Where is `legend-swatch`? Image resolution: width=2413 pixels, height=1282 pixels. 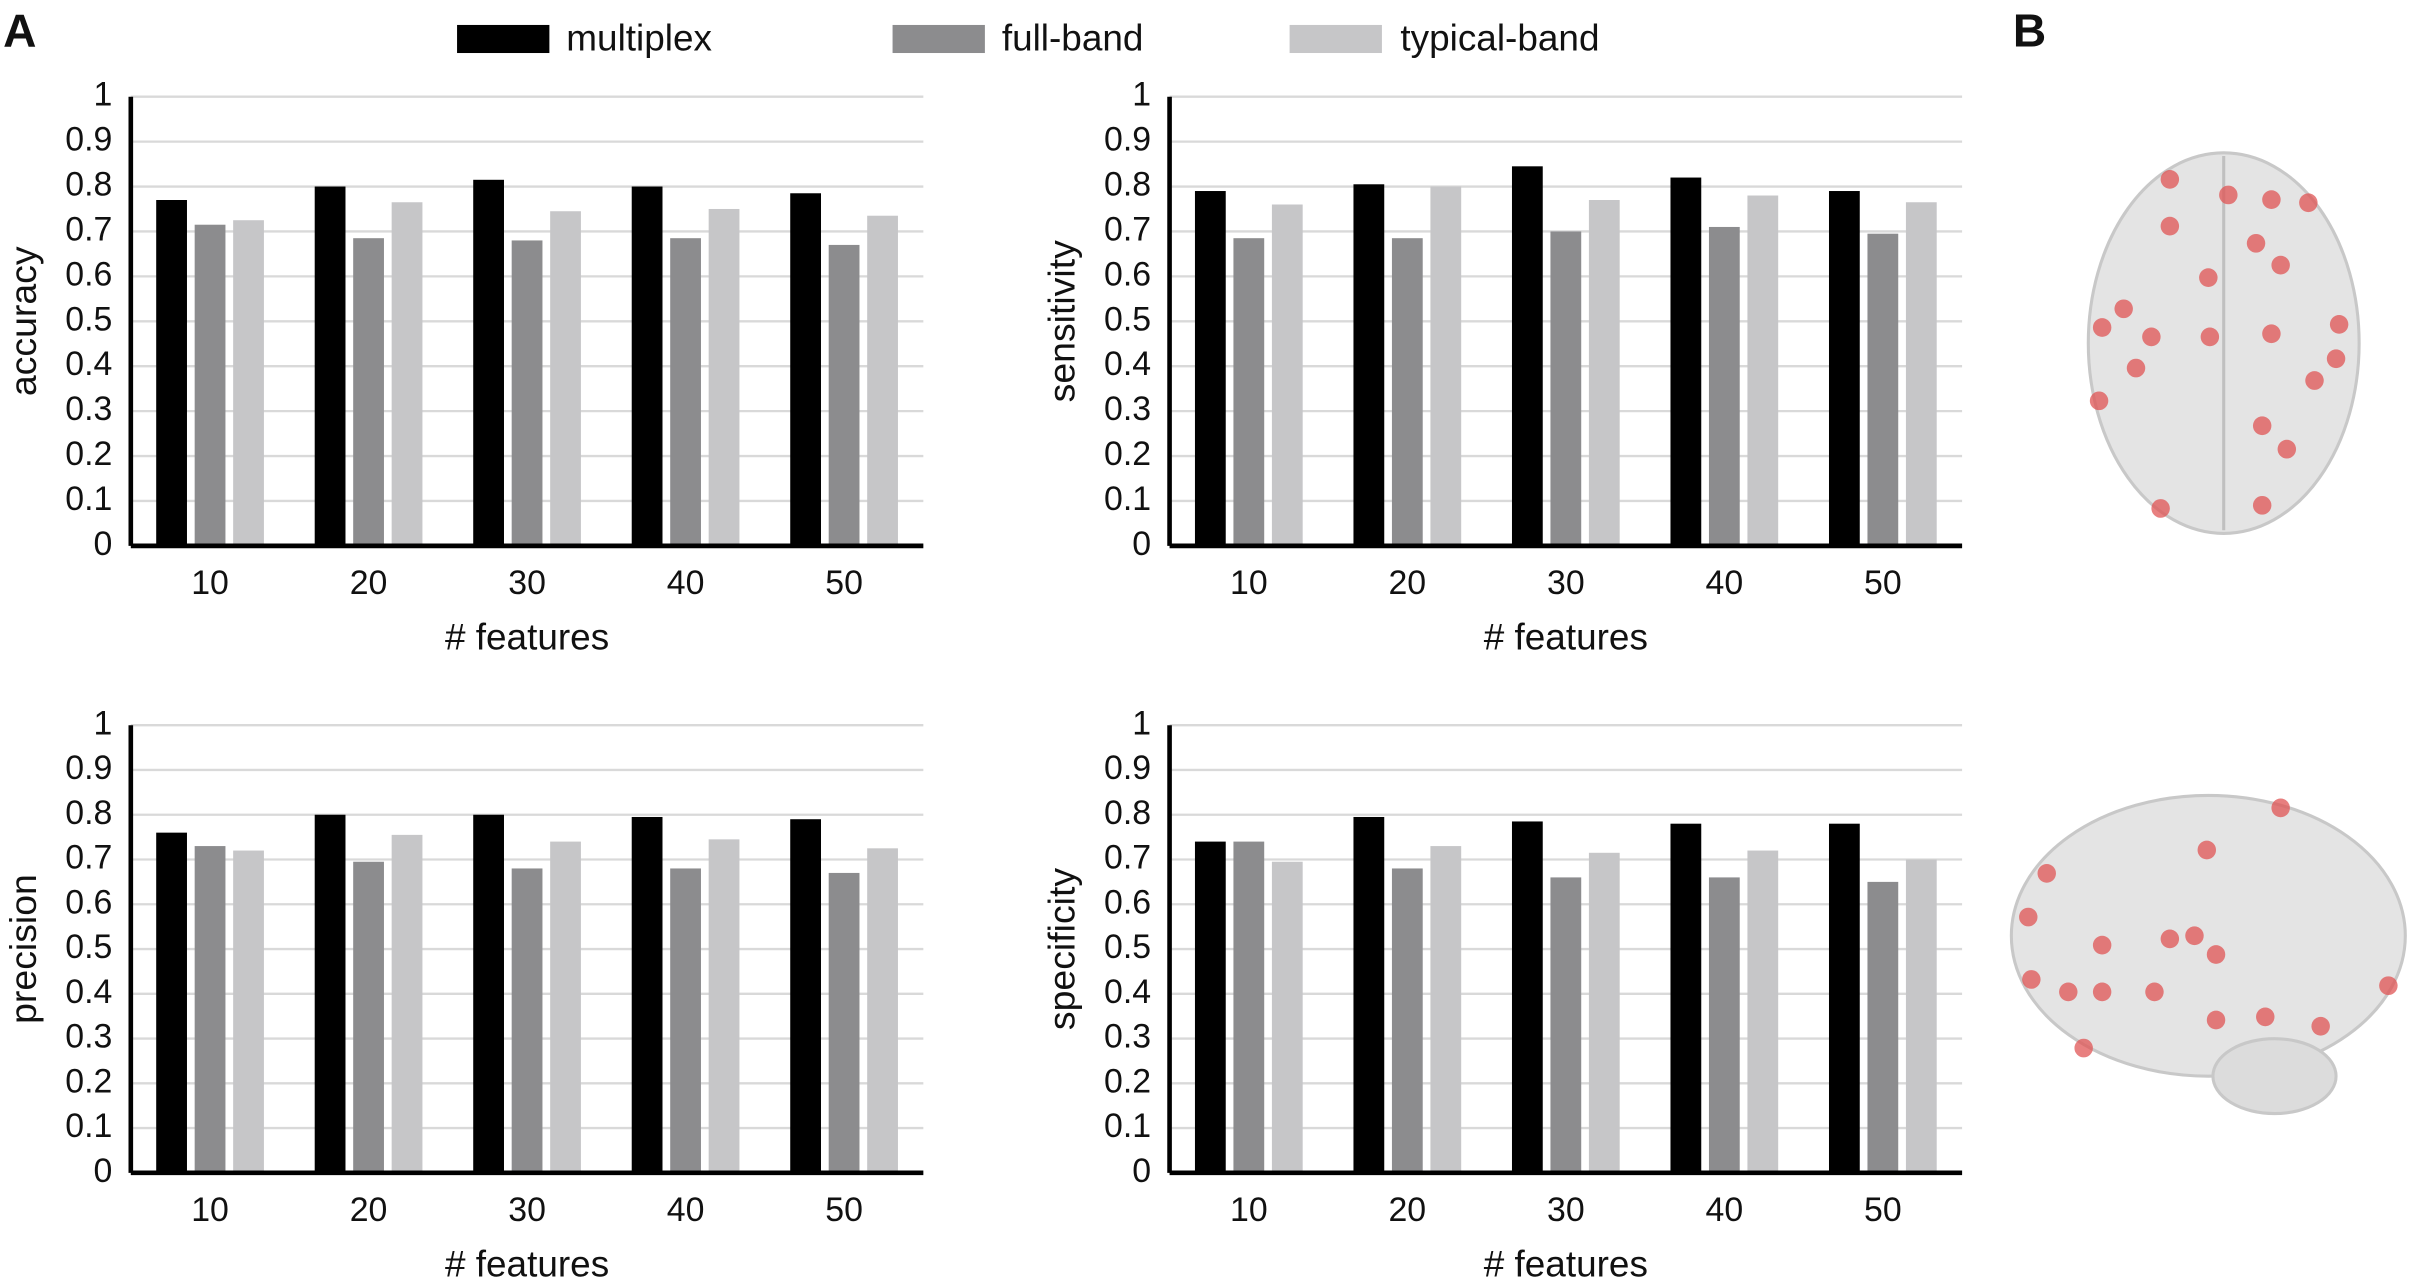
legend-swatch is located at coordinates (503, 39).